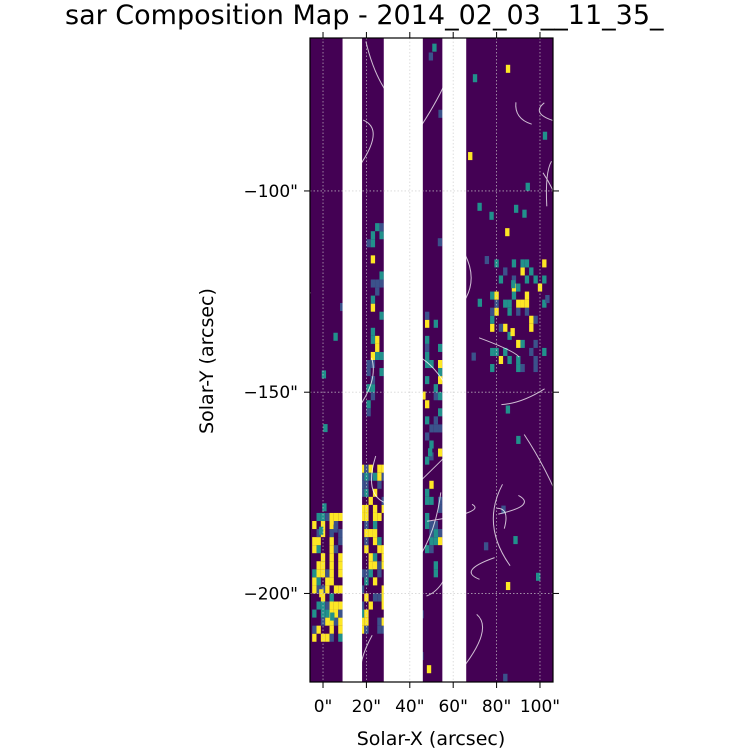  Describe the element at coordinates (323, 707) in the screenshot. I see `x-tick-label: 0"` at that location.